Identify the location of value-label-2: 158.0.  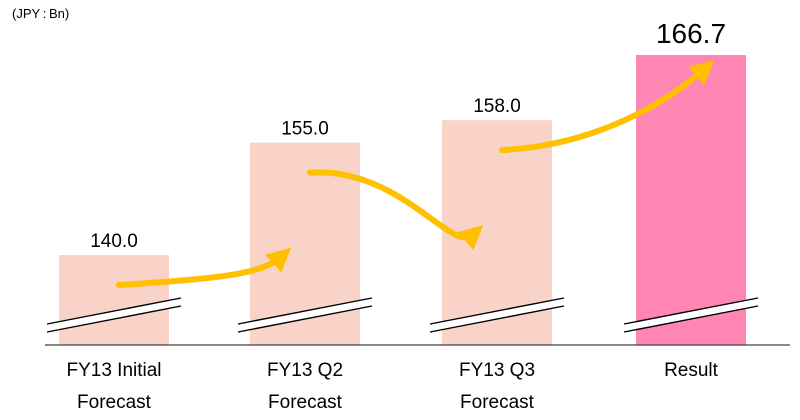
(497, 106).